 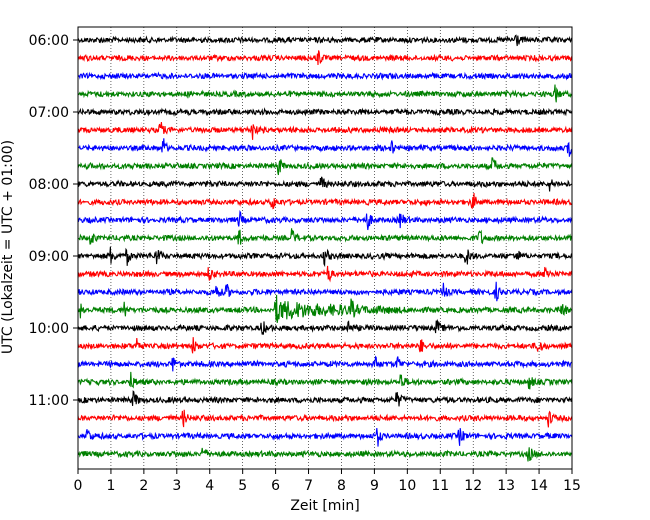 What do you see at coordinates (341, 486) in the screenshot?
I see `x-tick-label: 8` at bounding box center [341, 486].